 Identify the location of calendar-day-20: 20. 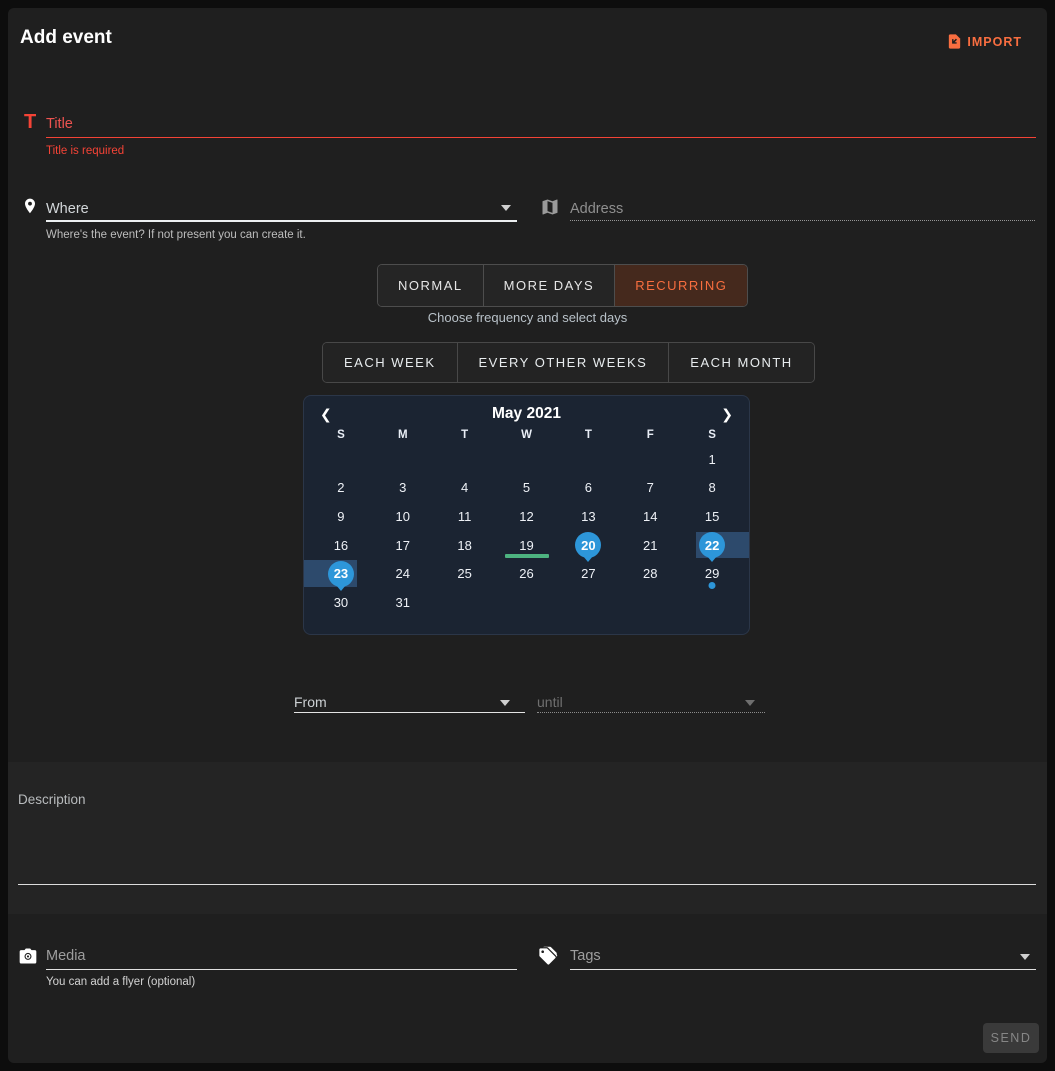
(588, 545).